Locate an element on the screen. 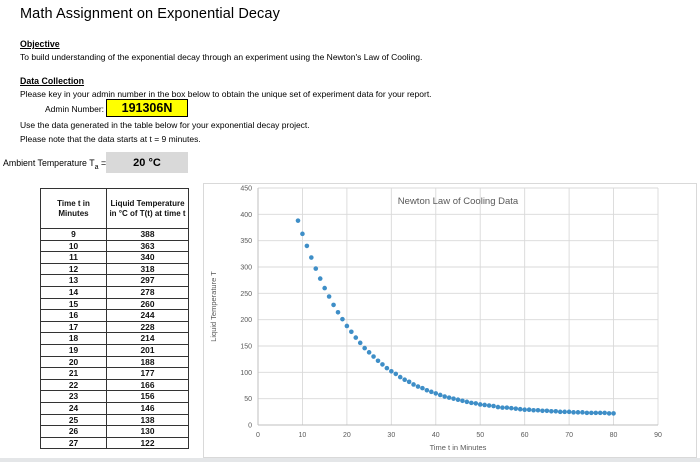  x-tick-label: 50 is located at coordinates (480, 435).